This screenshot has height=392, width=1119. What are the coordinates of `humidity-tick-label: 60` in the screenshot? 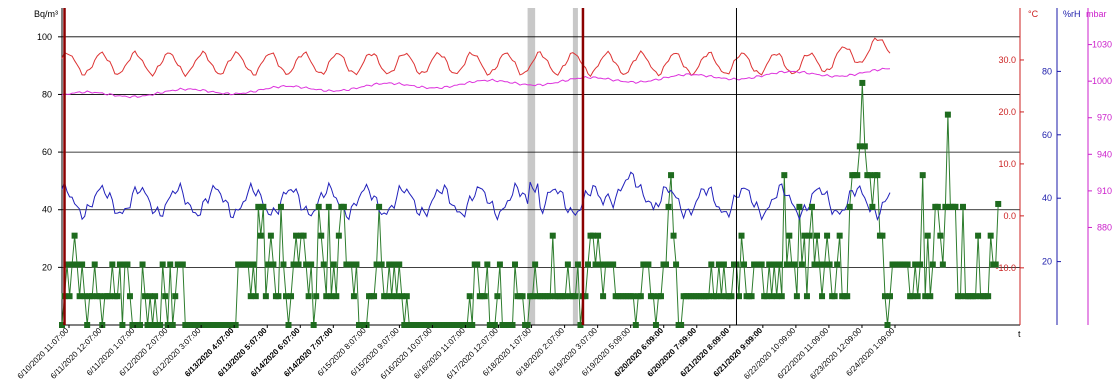 It's located at (1047, 135).